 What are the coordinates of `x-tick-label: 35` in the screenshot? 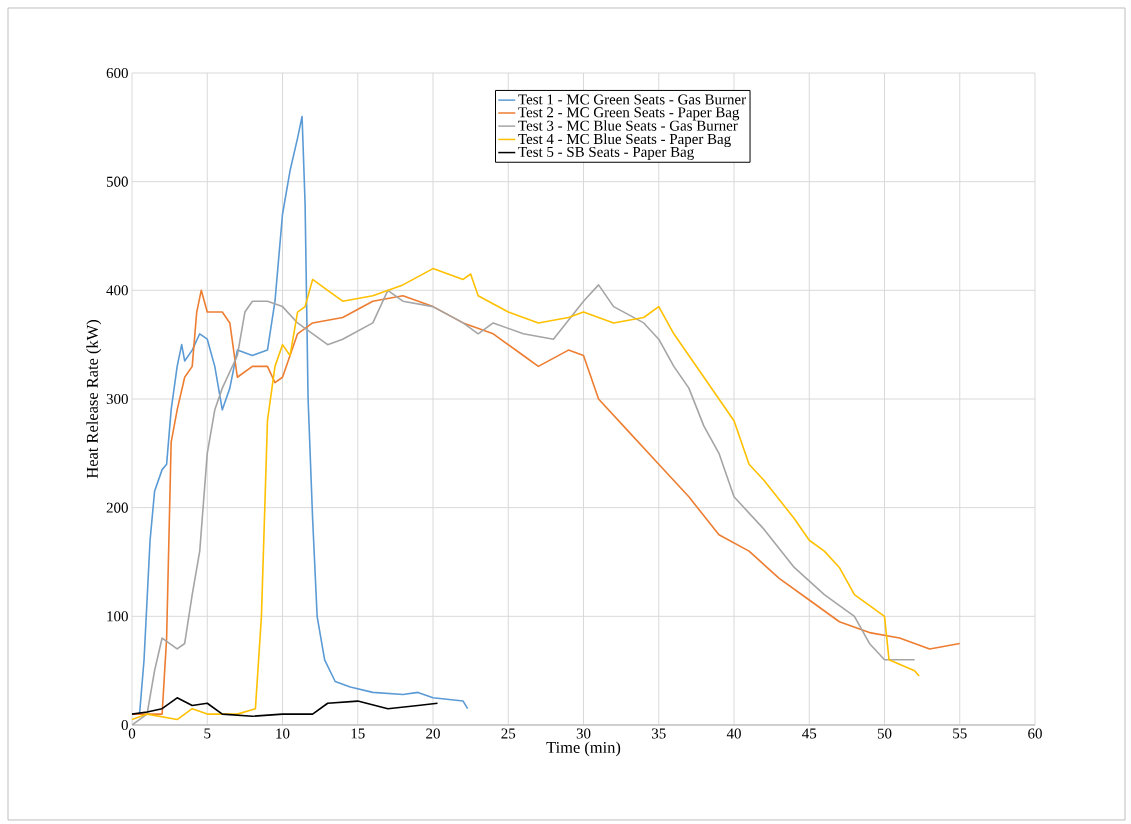 It's located at (659, 733).